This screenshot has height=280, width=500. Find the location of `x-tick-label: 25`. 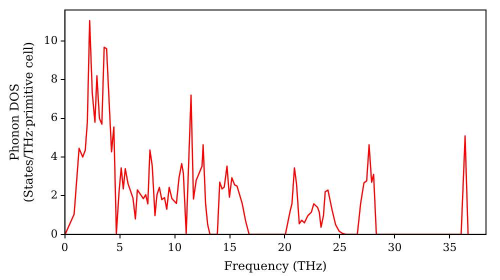

x-tick-label: 25 is located at coordinates (339, 247).